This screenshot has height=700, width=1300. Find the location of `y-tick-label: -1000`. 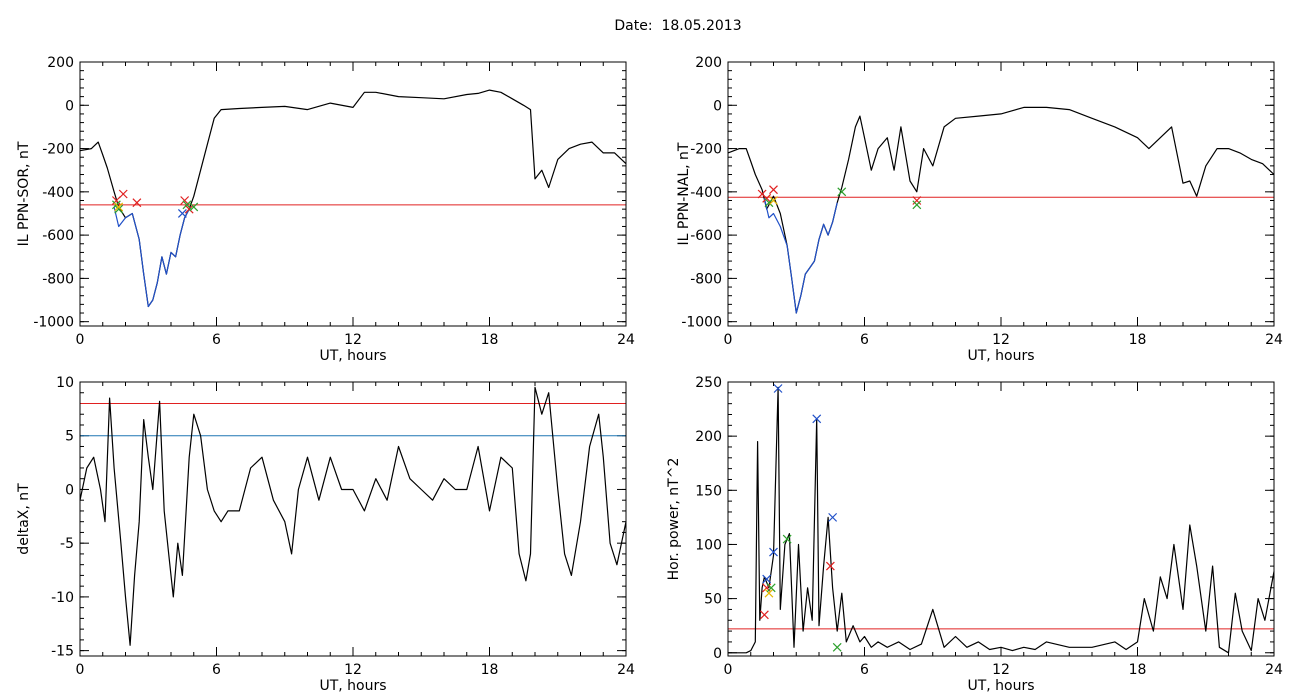

y-tick-label: -1000 is located at coordinates (53, 323).